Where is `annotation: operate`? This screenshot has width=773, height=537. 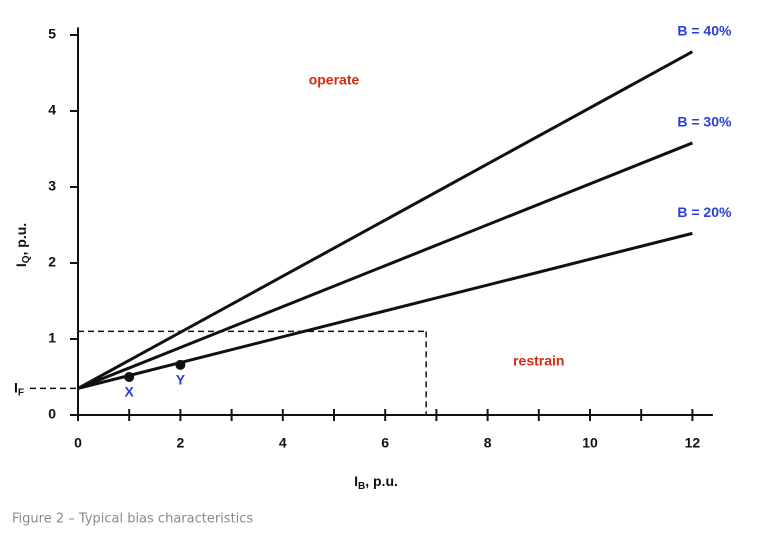
annotation: operate is located at coordinates (334, 79).